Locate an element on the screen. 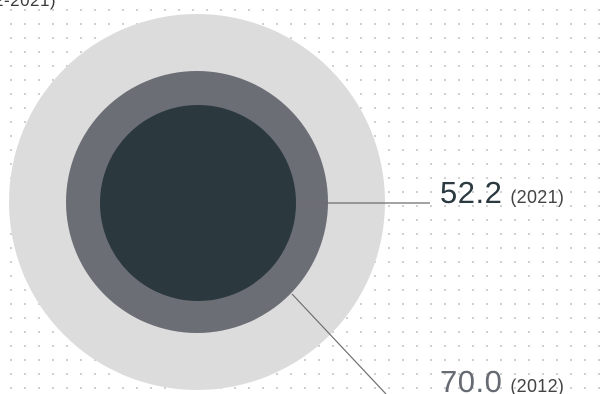 This screenshot has height=394, width=602. label-2012: 70.0 (2012) is located at coordinates (502, 379).